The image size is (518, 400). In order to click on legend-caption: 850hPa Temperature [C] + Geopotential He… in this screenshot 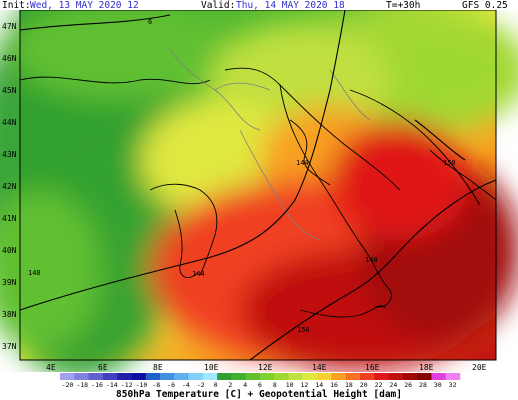, I will do `click(259, 394)`.